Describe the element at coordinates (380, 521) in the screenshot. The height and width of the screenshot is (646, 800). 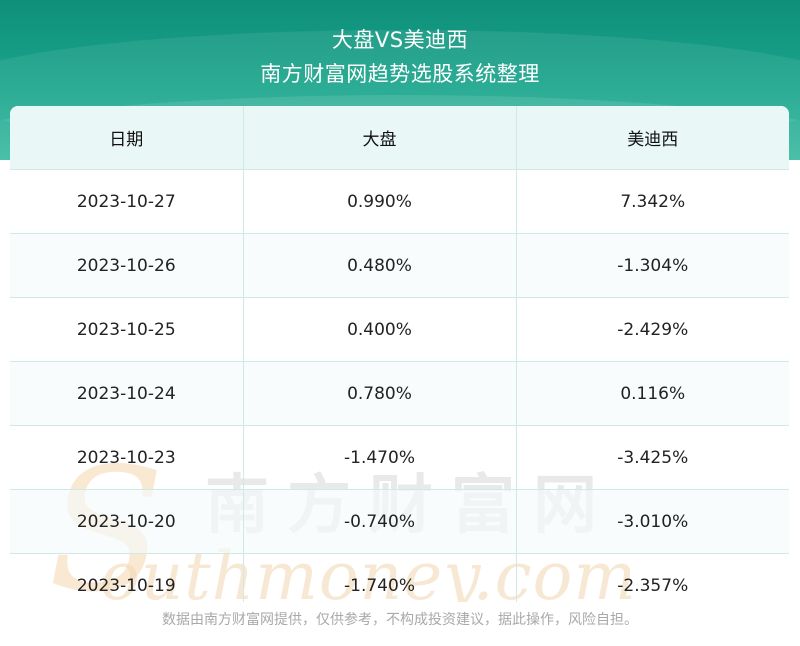
I see `cell-market: -0.740%` at that location.